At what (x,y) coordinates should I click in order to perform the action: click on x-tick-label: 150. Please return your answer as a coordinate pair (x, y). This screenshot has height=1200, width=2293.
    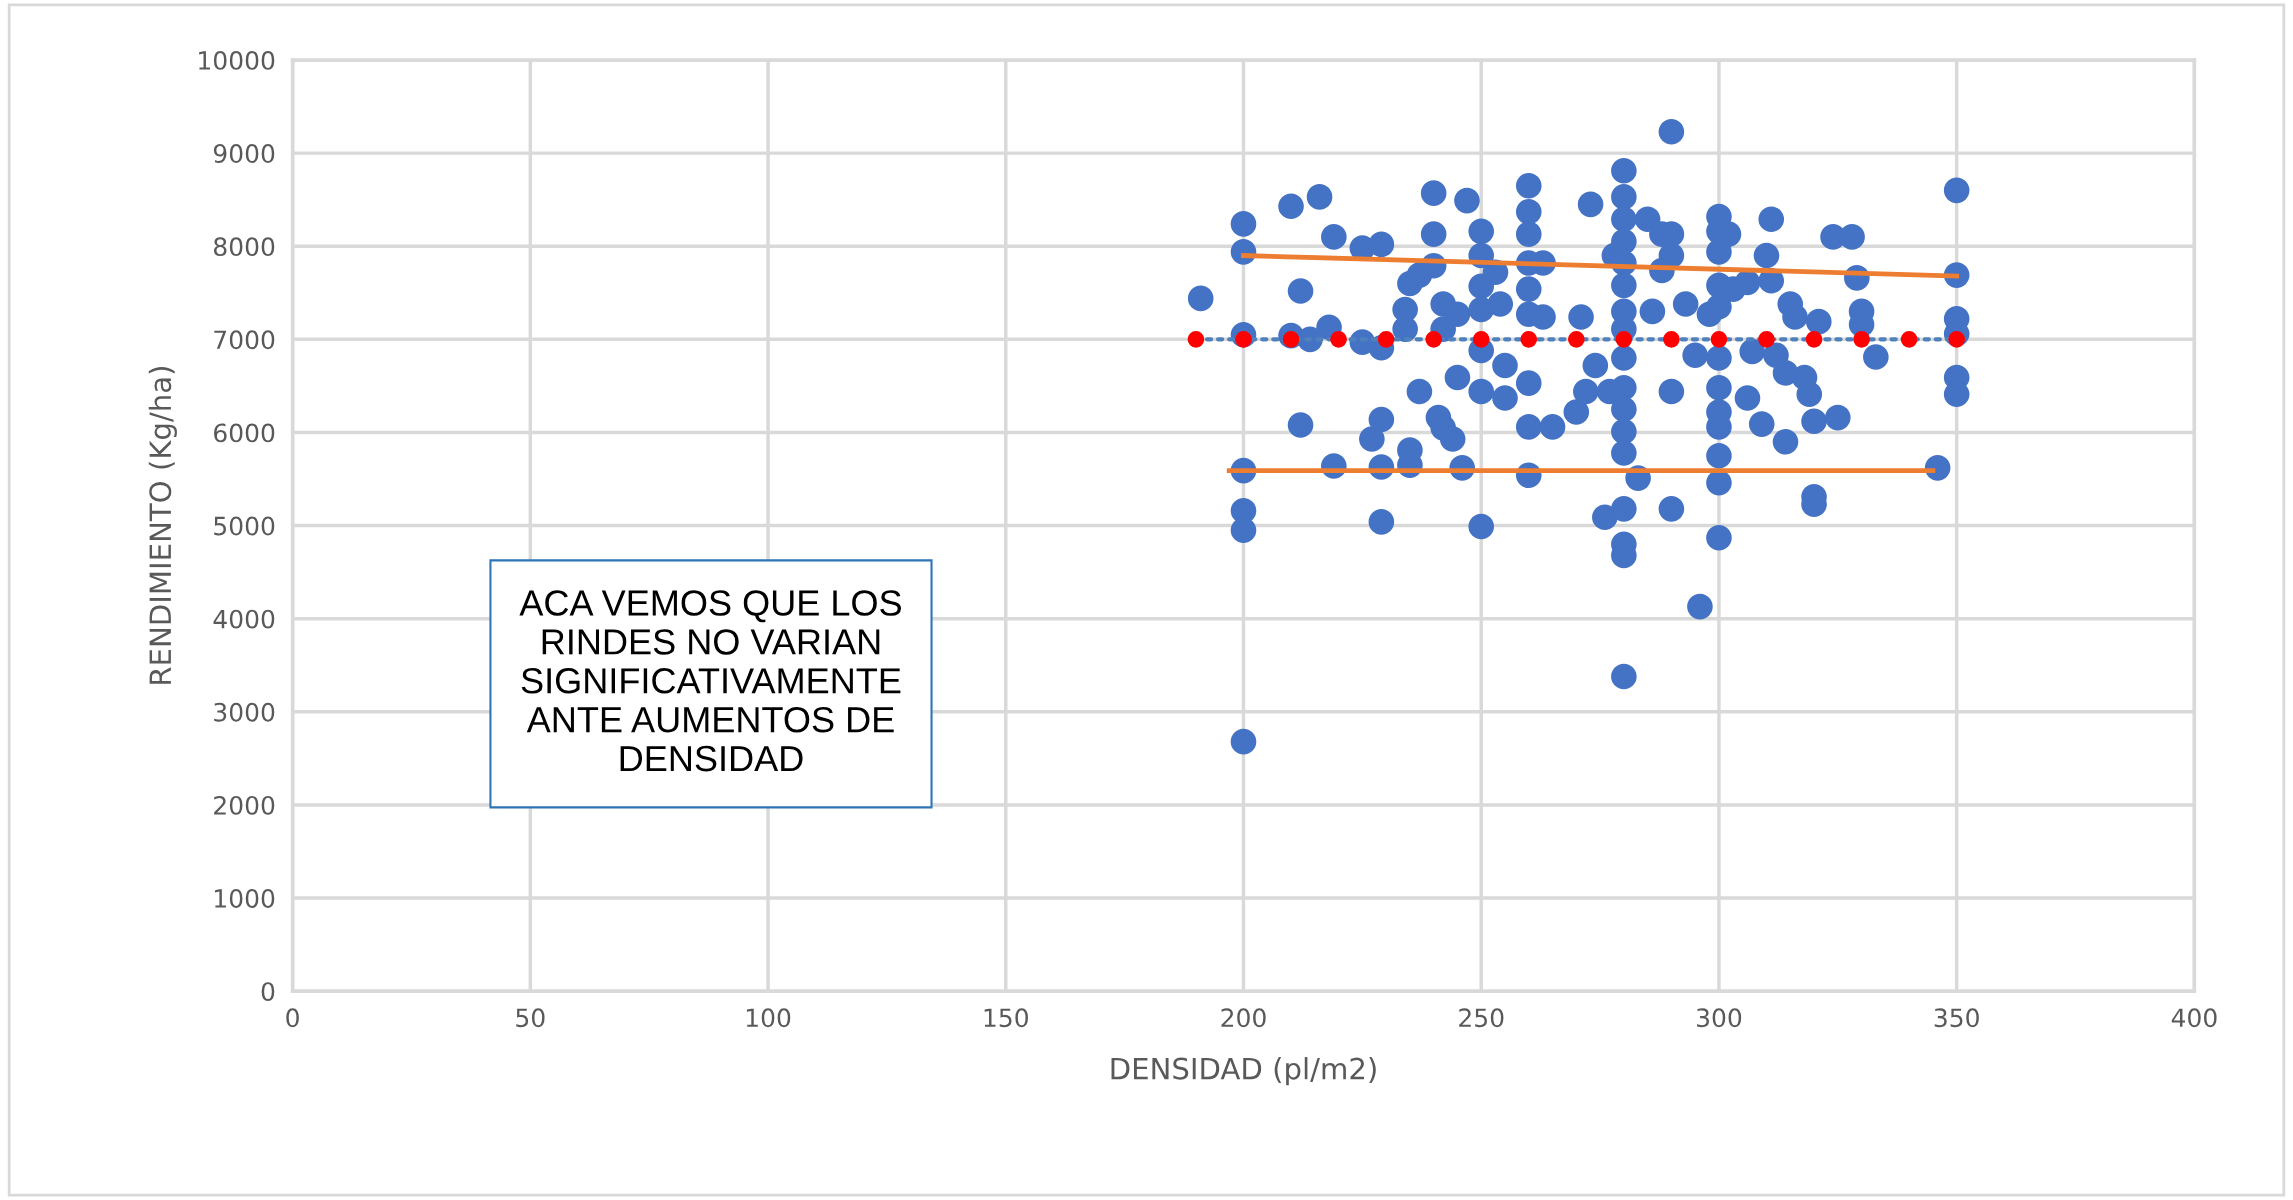
    Looking at the image, I should click on (1006, 1018).